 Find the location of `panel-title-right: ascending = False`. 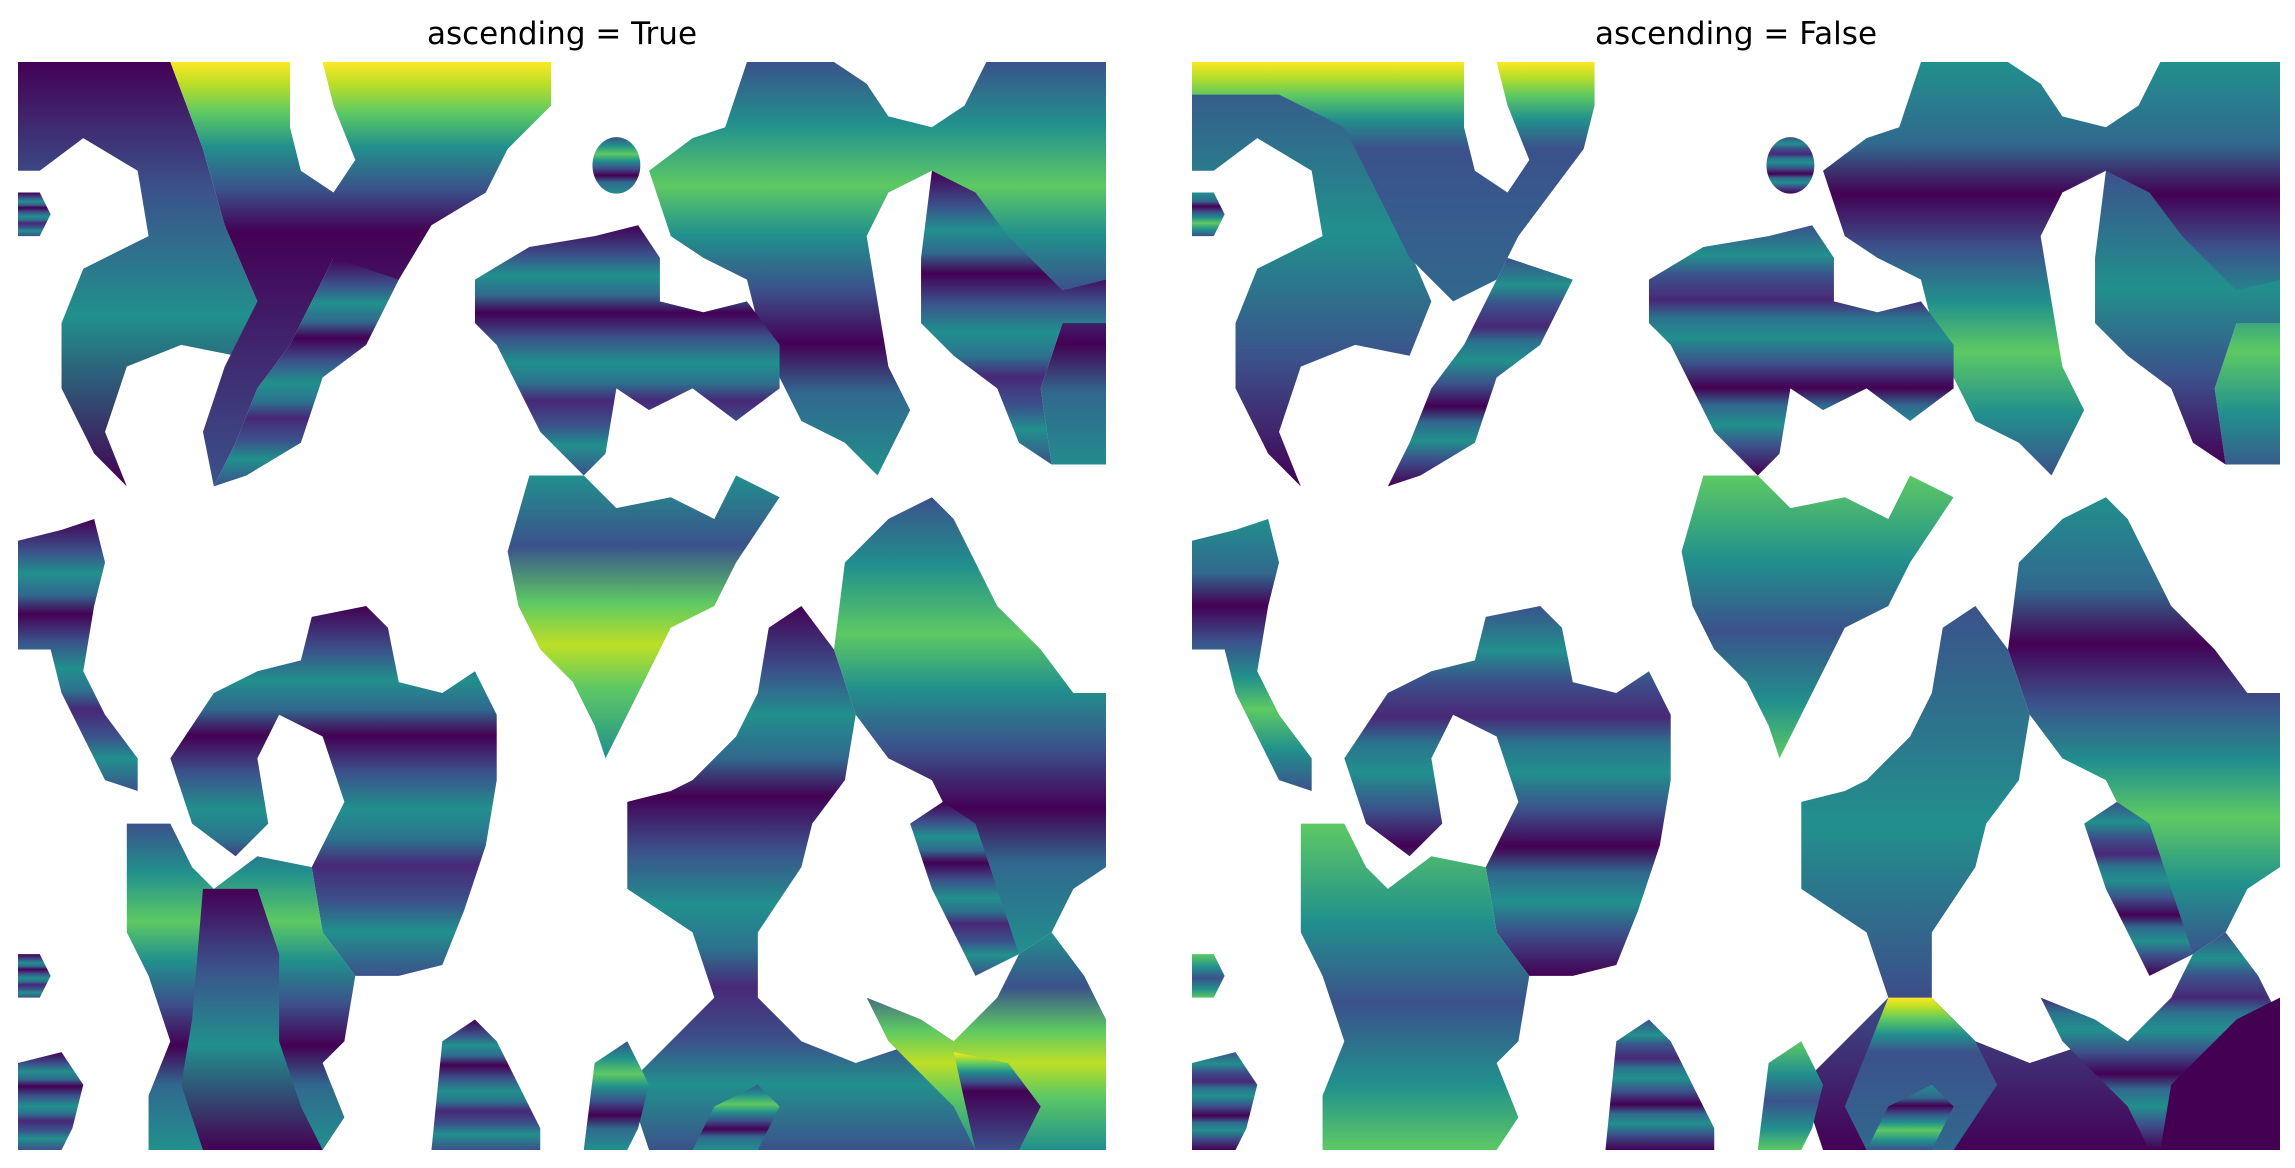

panel-title-right: ascending = False is located at coordinates (1736, 34).